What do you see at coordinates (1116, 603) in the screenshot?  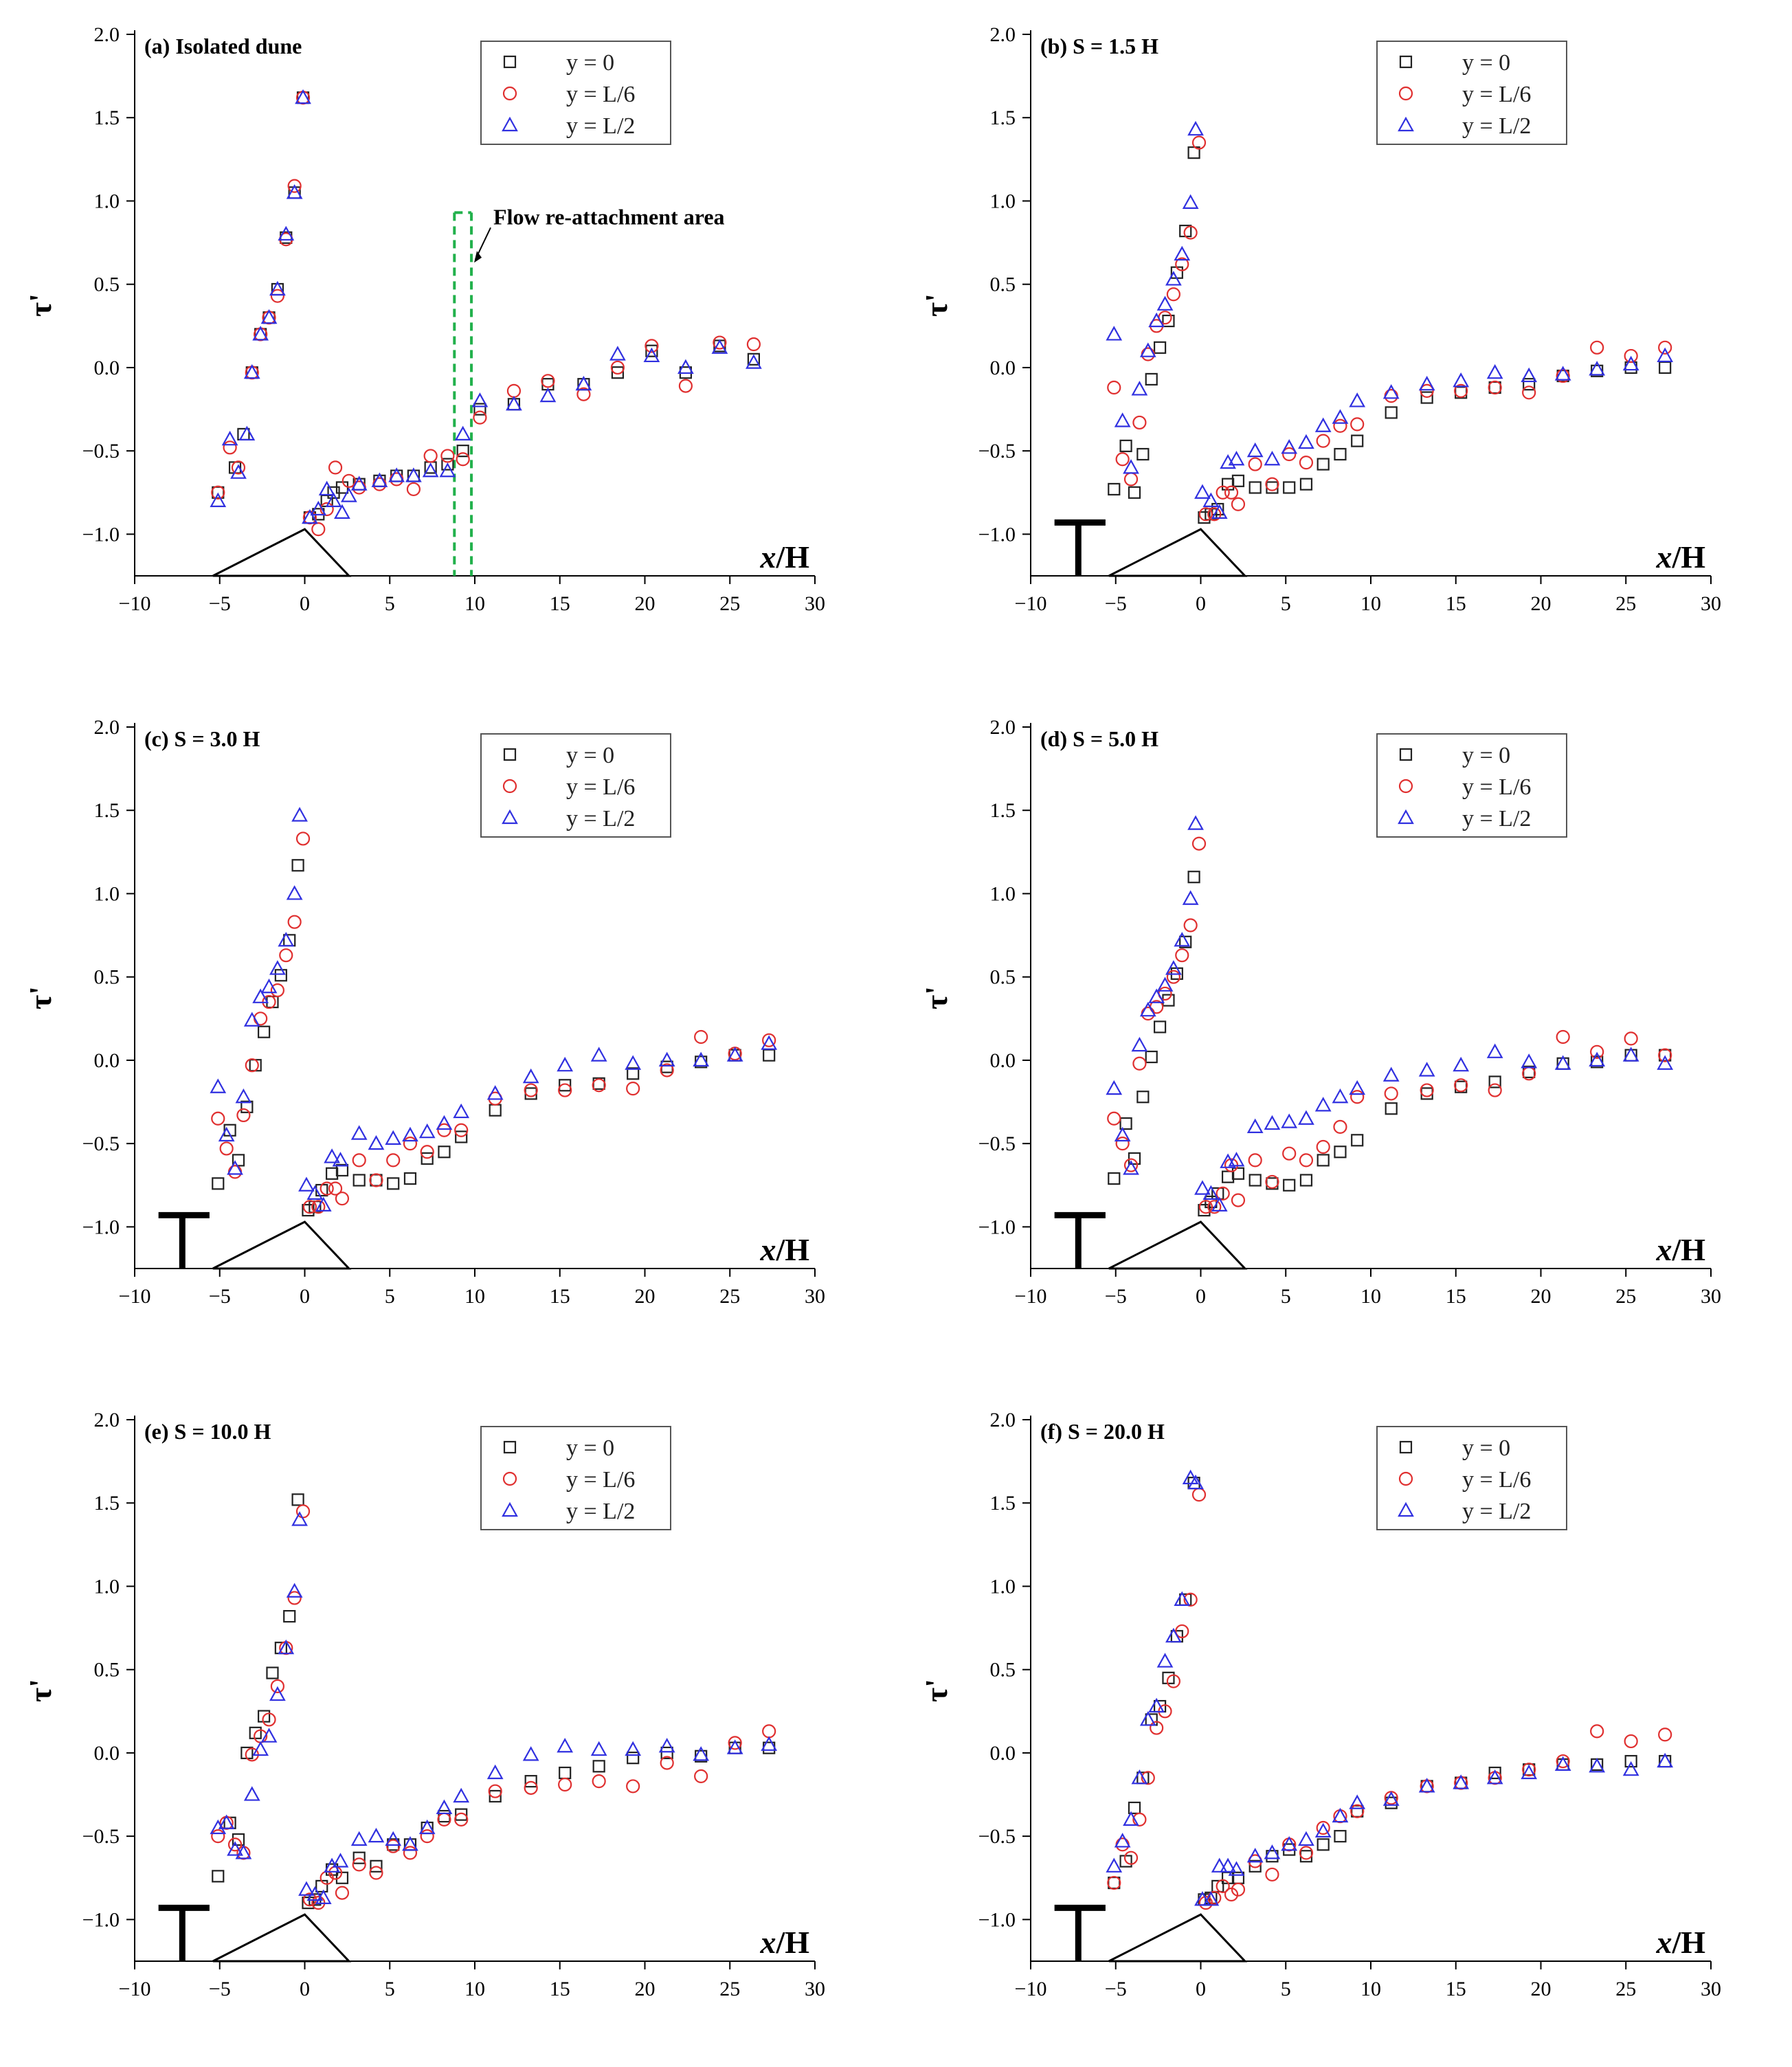 I see `x-tick-label: −5` at bounding box center [1116, 603].